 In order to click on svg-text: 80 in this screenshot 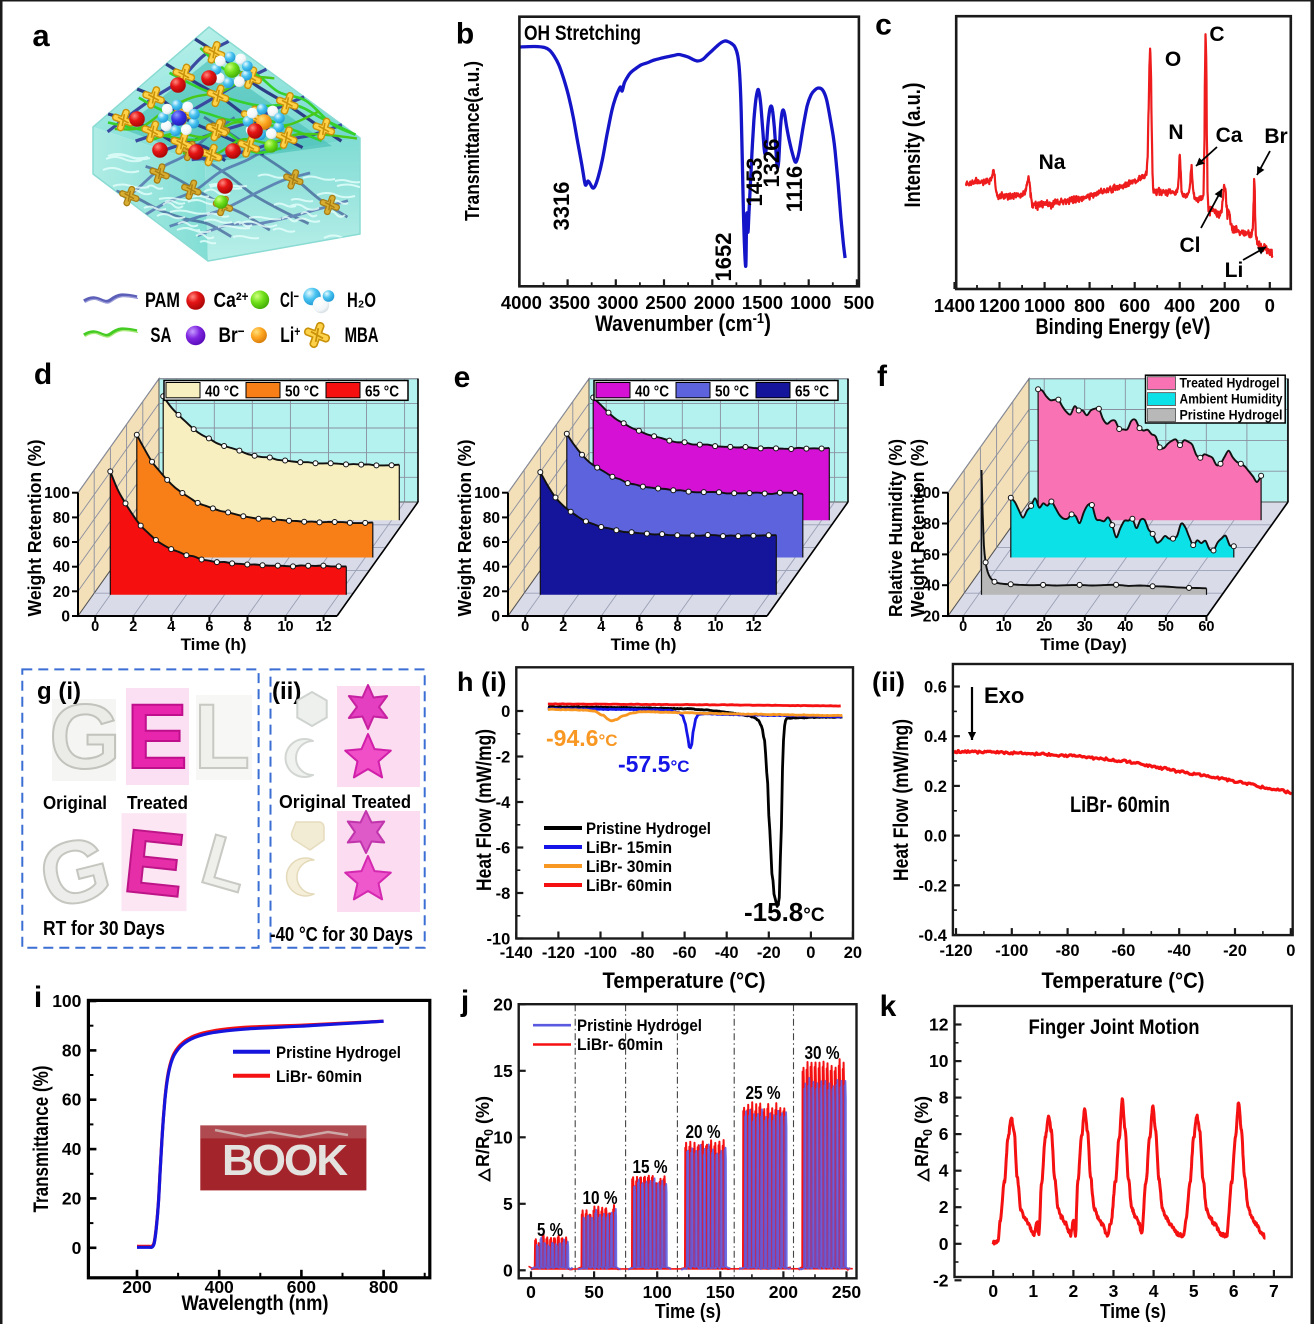, I will do `click(61, 518)`.